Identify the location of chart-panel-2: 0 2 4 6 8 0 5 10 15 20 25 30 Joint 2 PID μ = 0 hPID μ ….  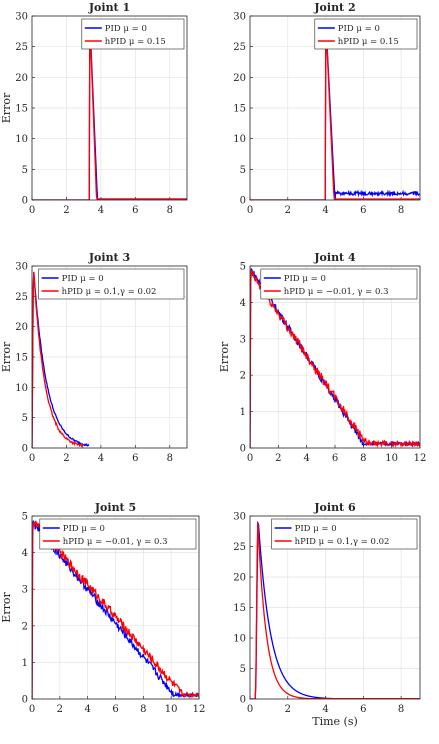
(327, 108).